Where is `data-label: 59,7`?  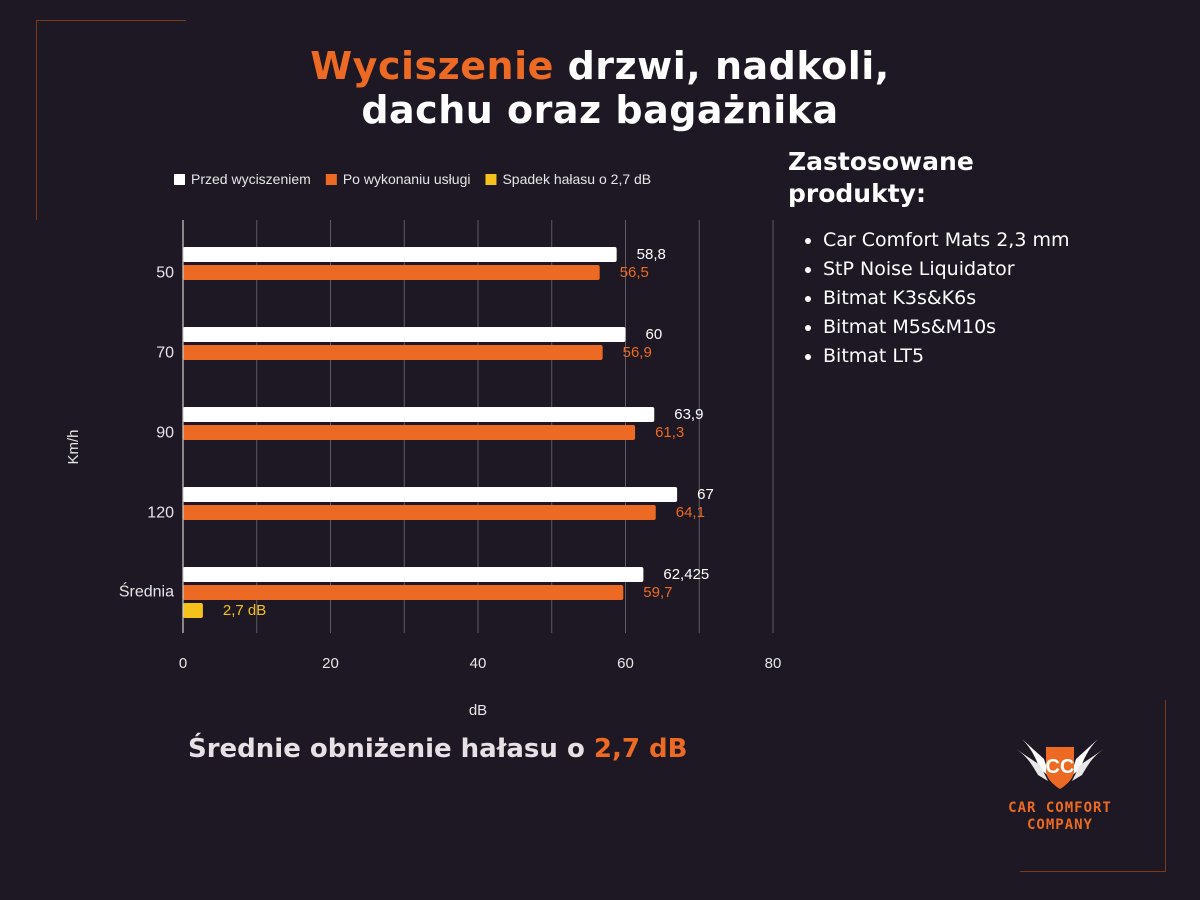
data-label: 59,7 is located at coordinates (657, 592).